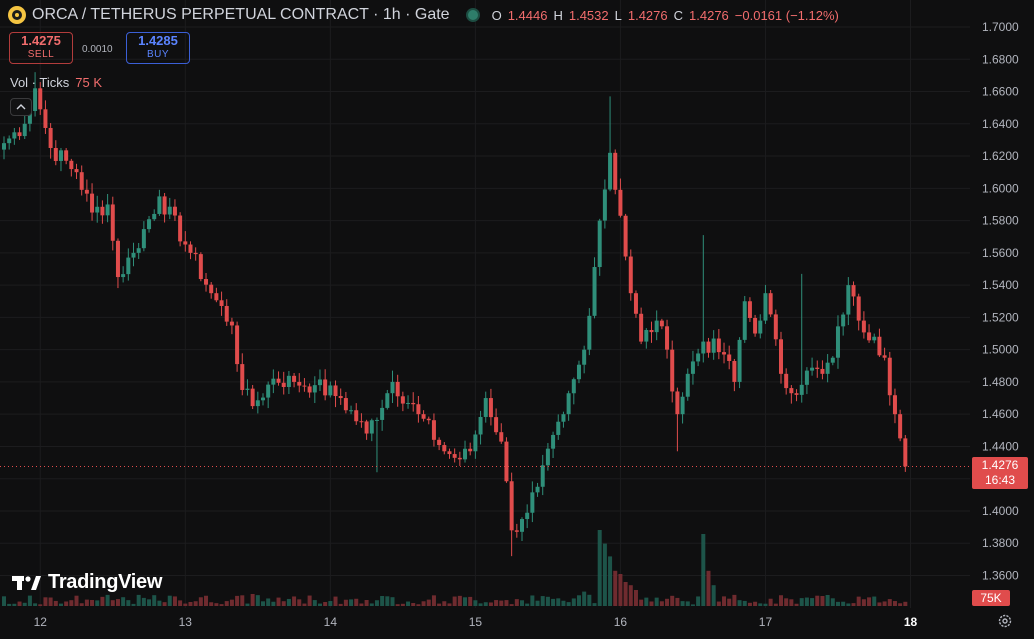 The width and height of the screenshot is (1034, 639). What do you see at coordinates (186, 622) in the screenshot?
I see `x-tick-label: 13` at bounding box center [186, 622].